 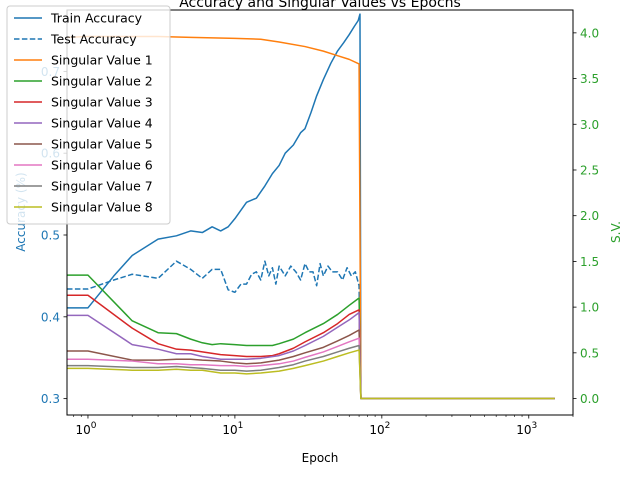 I want to click on right-y-tick-label: 0.5, so click(x=589, y=353).